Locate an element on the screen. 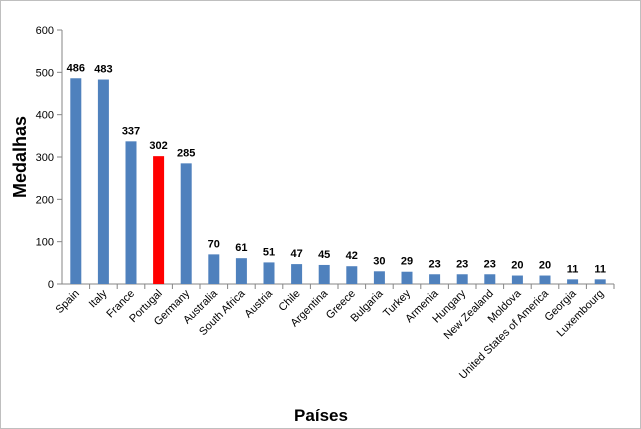 This screenshot has height=429, width=641. y-tick-label: 0 is located at coordinates (51, 285).